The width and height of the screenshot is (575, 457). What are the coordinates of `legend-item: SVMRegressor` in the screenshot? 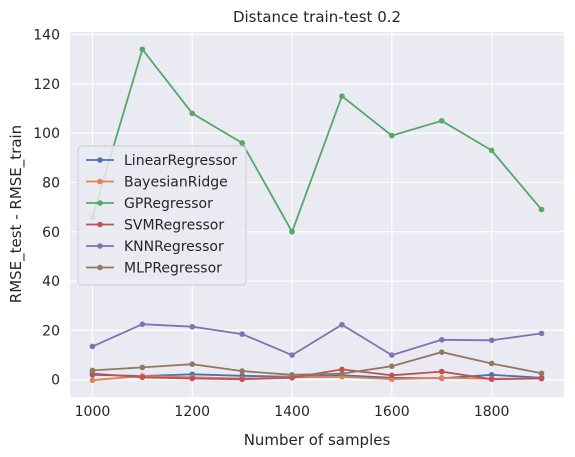 It's located at (155, 226).